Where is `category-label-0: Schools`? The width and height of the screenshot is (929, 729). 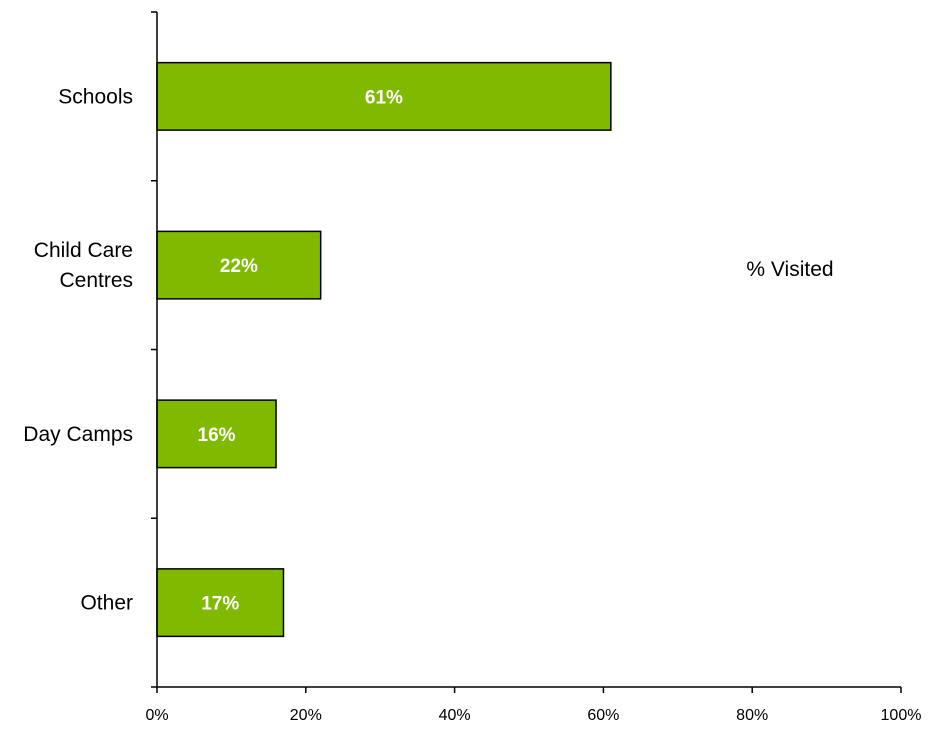 category-label-0: Schools is located at coordinates (95, 96).